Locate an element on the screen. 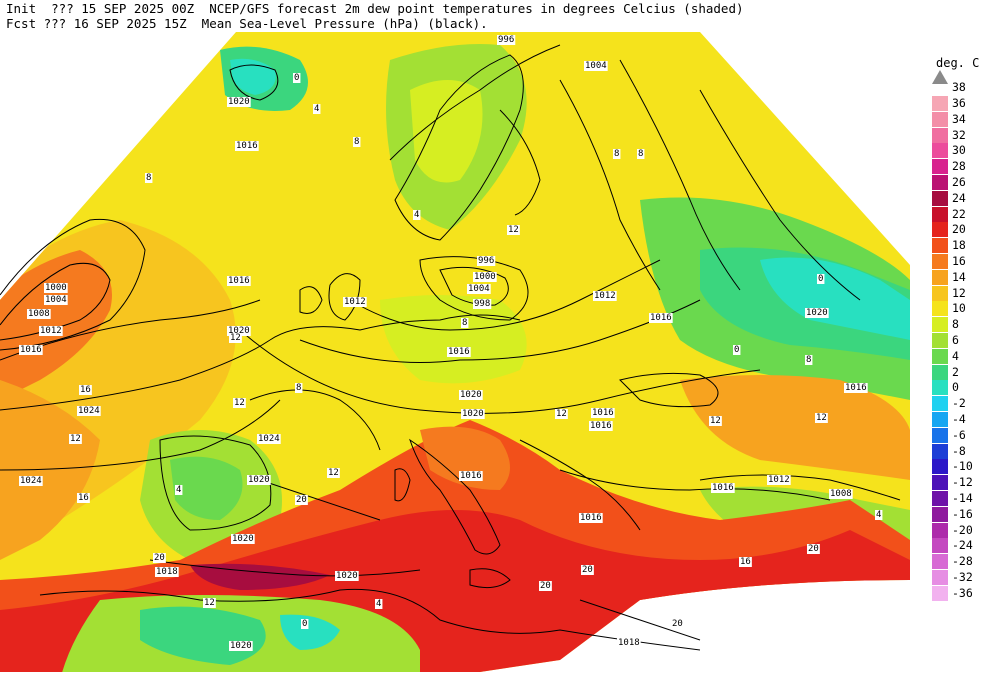 The width and height of the screenshot is (1000, 680). legend-label: 14 is located at coordinates (959, 276).